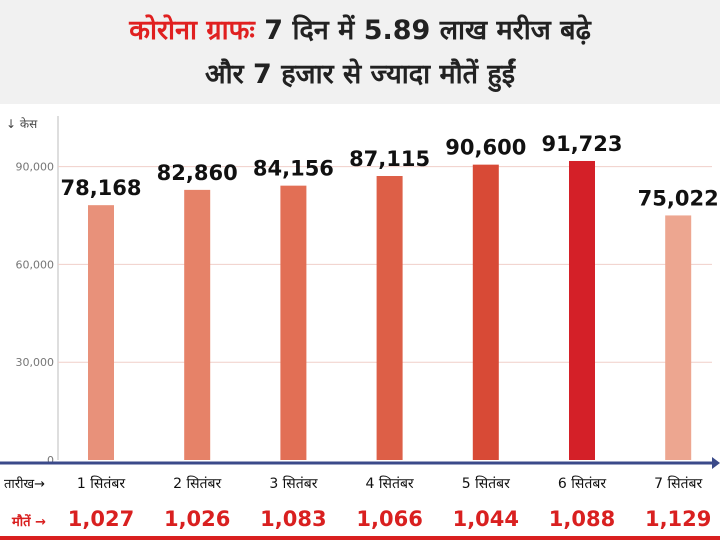  Describe the element at coordinates (35, 167) in the screenshot. I see `y-tick-label: 90,000` at that location.